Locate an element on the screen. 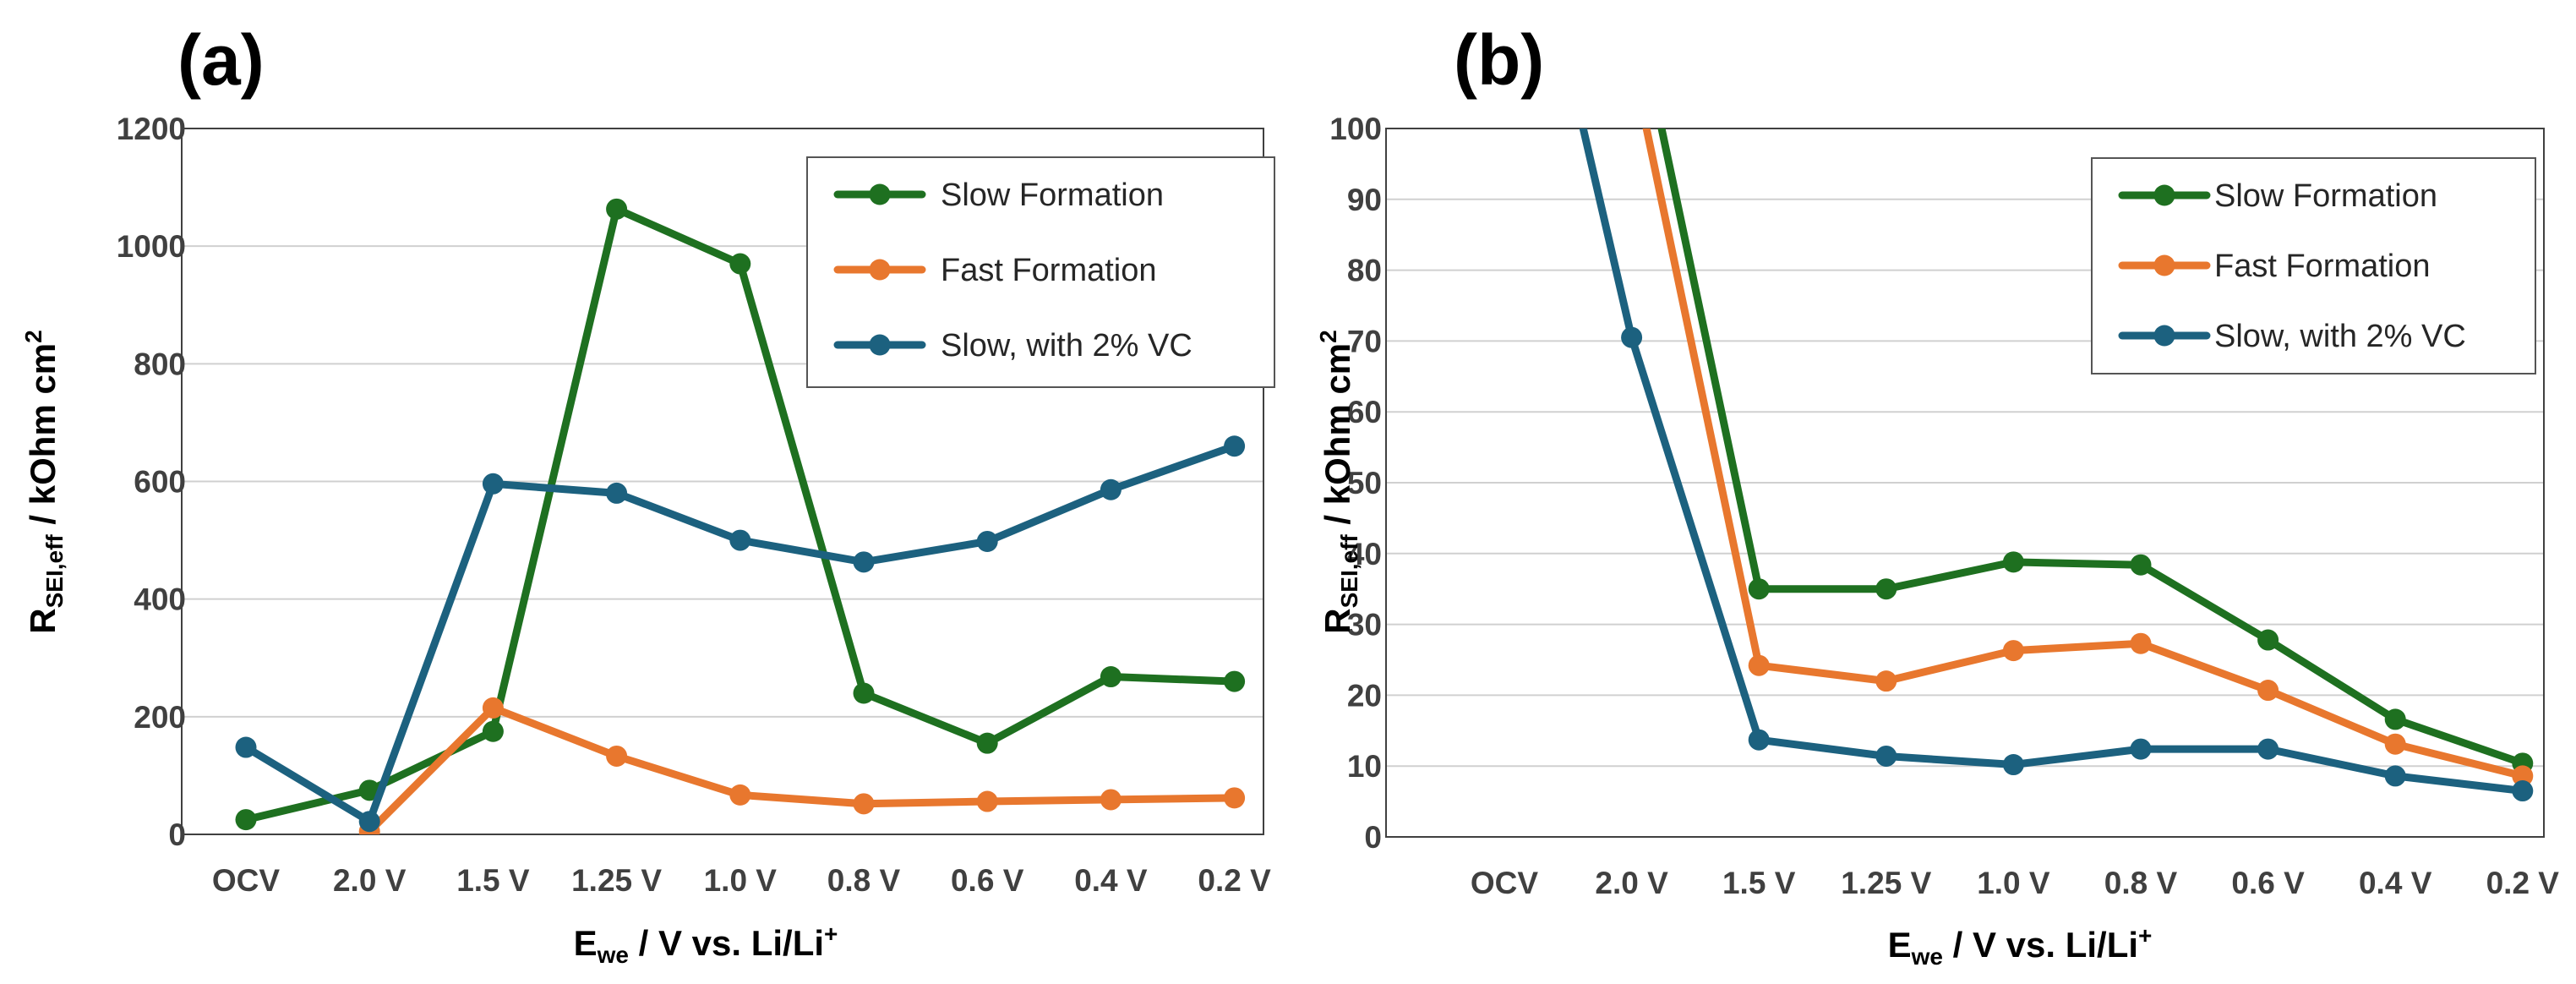 Image resolution: width=2576 pixels, height=984 pixels. y-tick-label: 80 is located at coordinates (1364, 271).